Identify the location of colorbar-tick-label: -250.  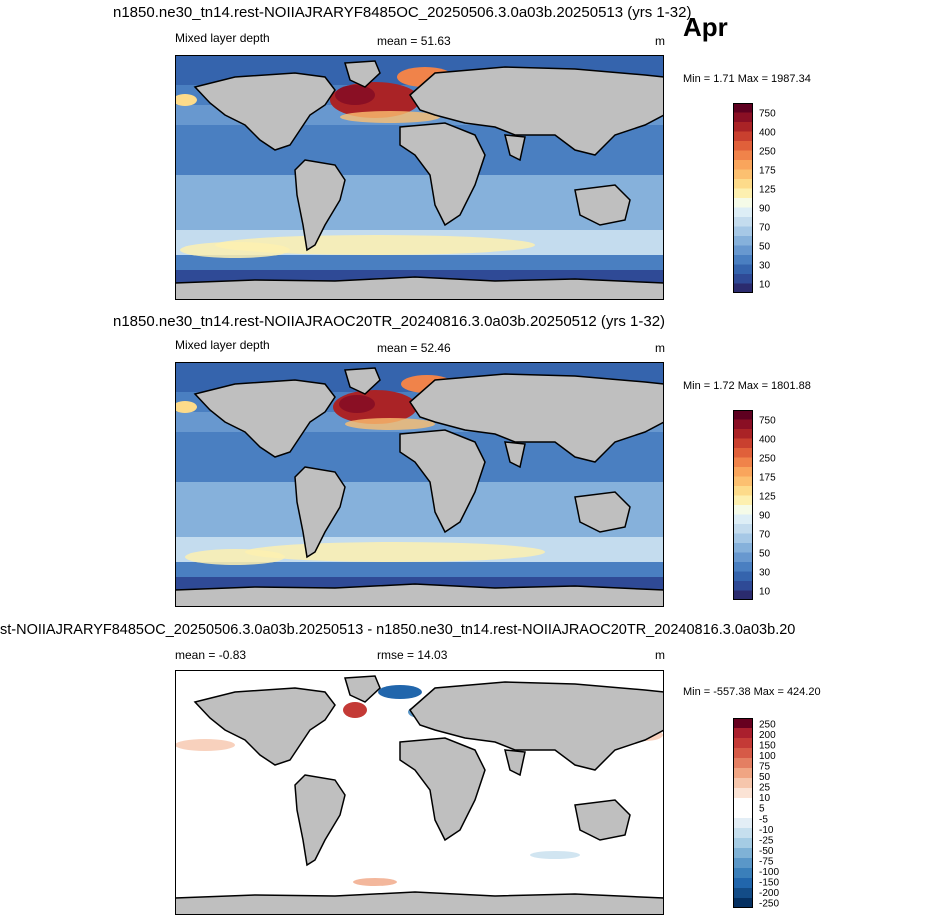
(769, 904).